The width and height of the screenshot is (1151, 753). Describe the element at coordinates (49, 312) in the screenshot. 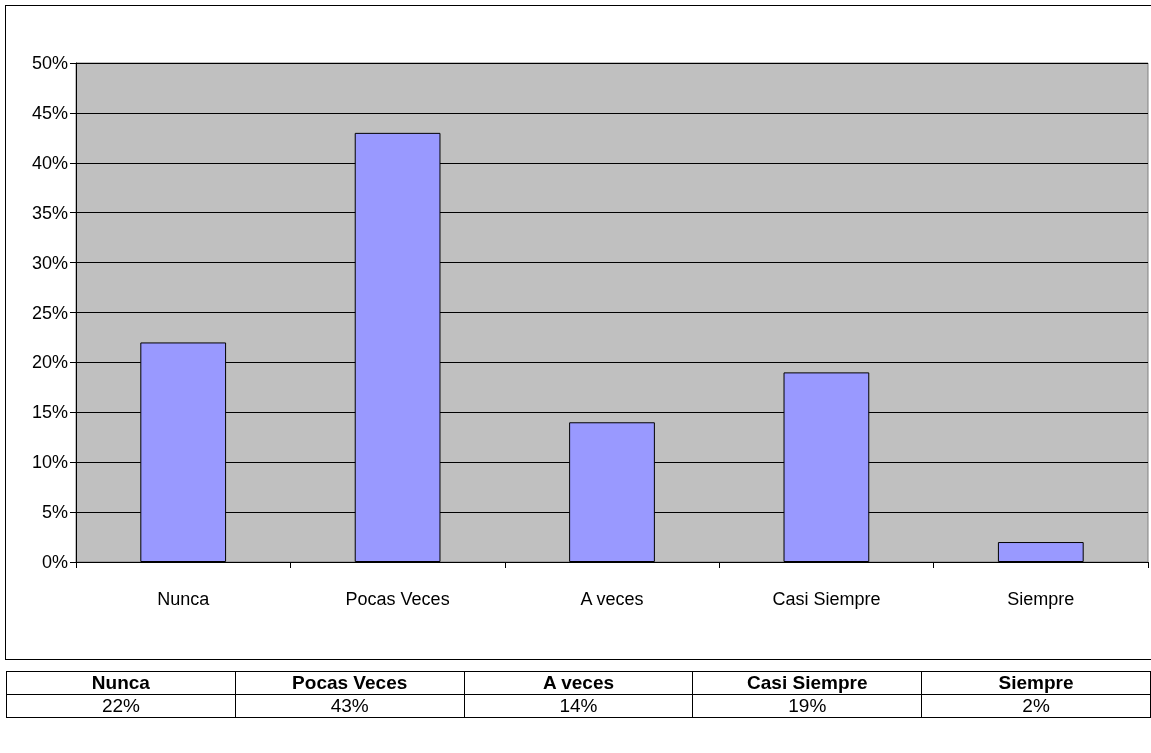

I see `y-tick-label: 25%` at that location.